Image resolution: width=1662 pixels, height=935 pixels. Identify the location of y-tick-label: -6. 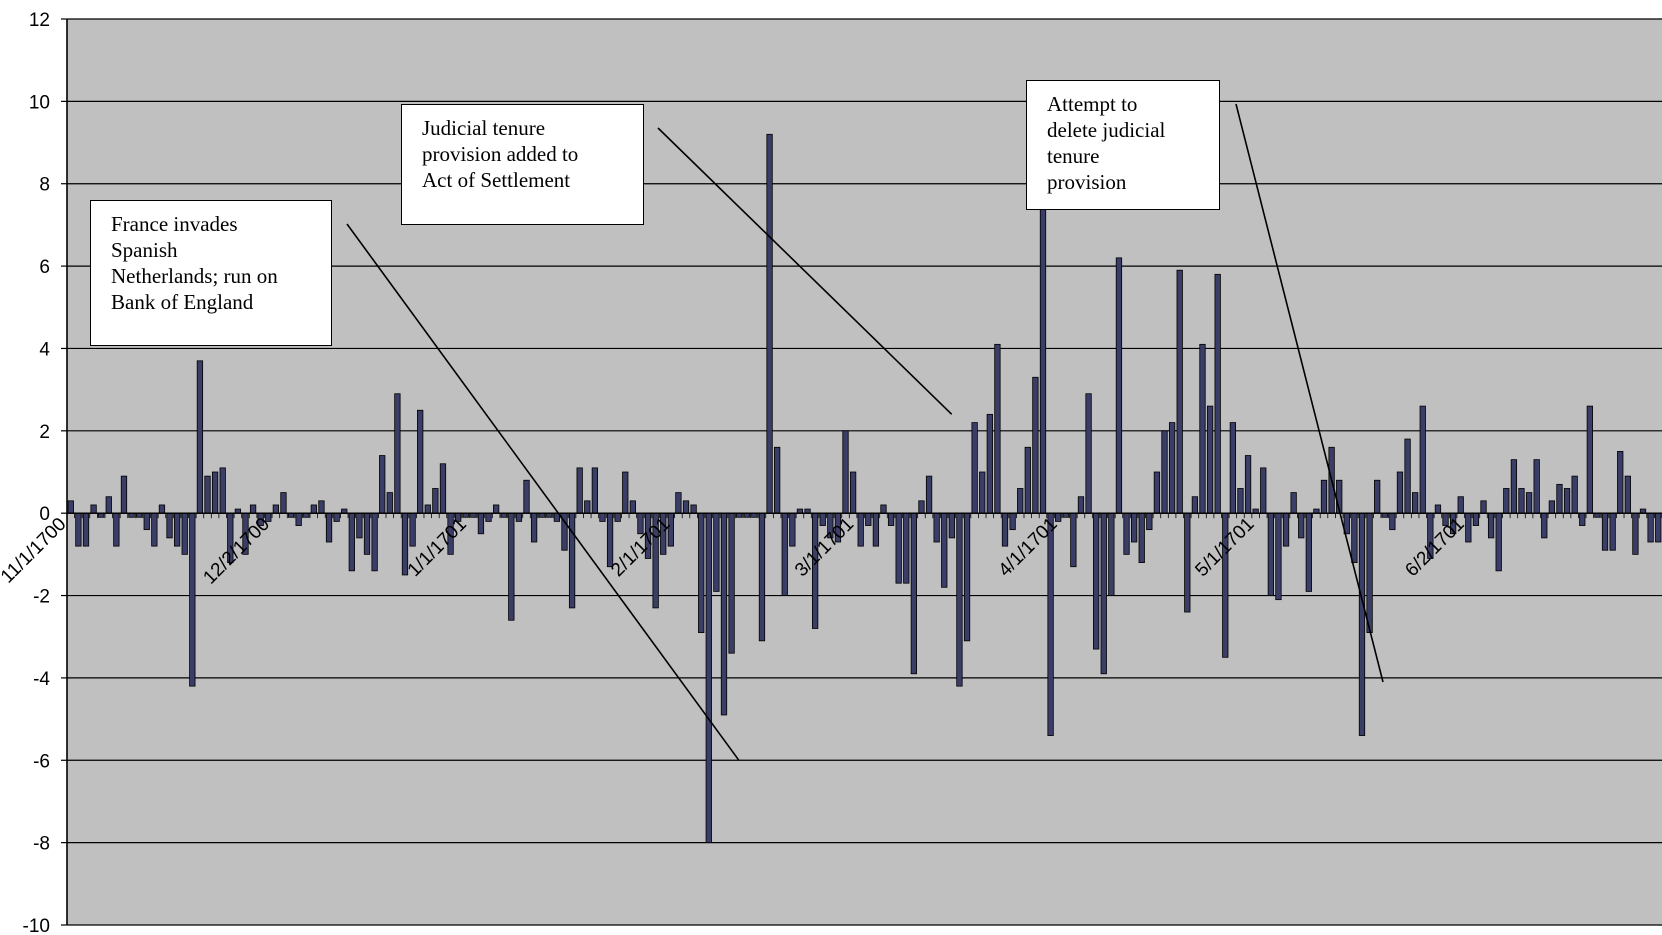
(41, 761).